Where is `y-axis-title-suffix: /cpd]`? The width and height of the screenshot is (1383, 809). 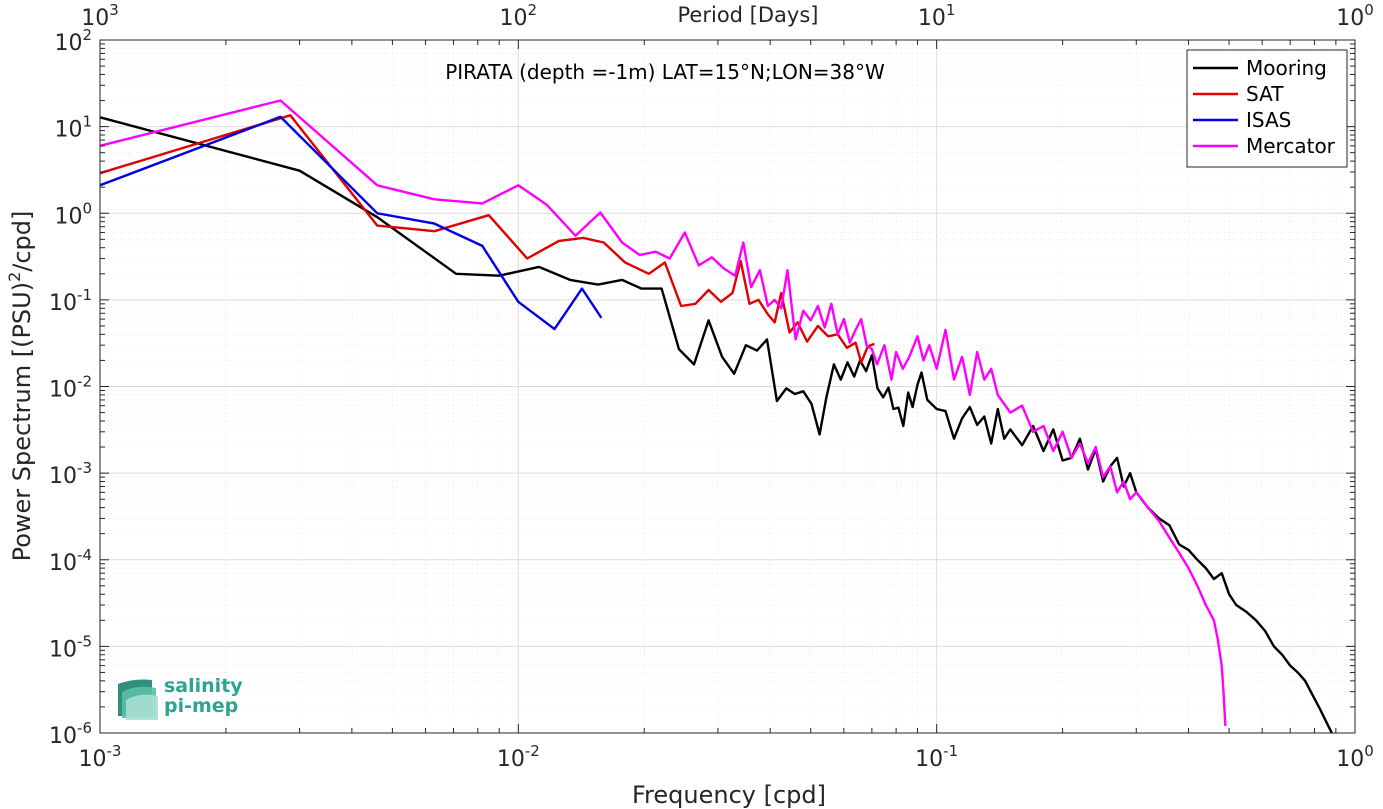
y-axis-title-suffix: /cpd] is located at coordinates (22, 241).